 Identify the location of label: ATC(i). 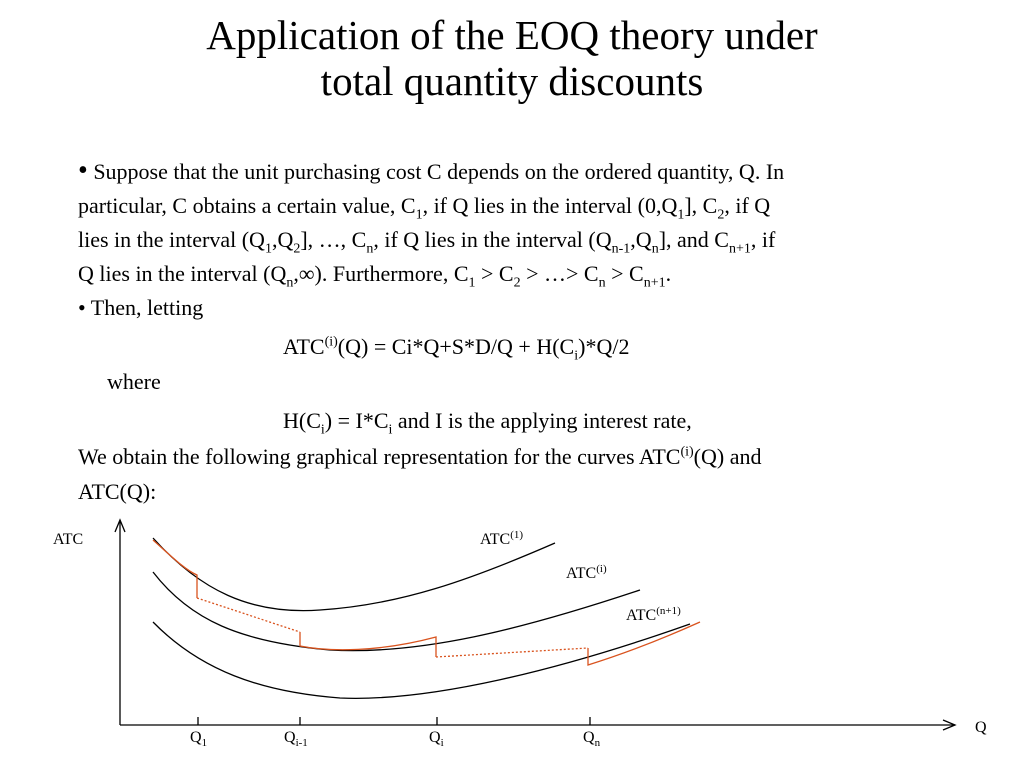
(586, 572).